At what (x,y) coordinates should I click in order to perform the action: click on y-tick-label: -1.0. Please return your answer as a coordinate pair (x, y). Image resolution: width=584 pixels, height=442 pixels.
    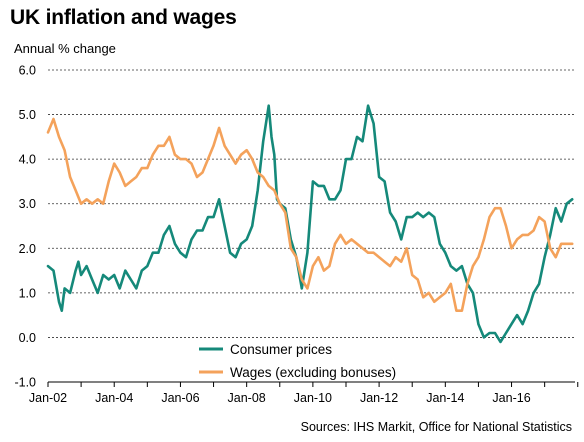
    Looking at the image, I should click on (25, 383).